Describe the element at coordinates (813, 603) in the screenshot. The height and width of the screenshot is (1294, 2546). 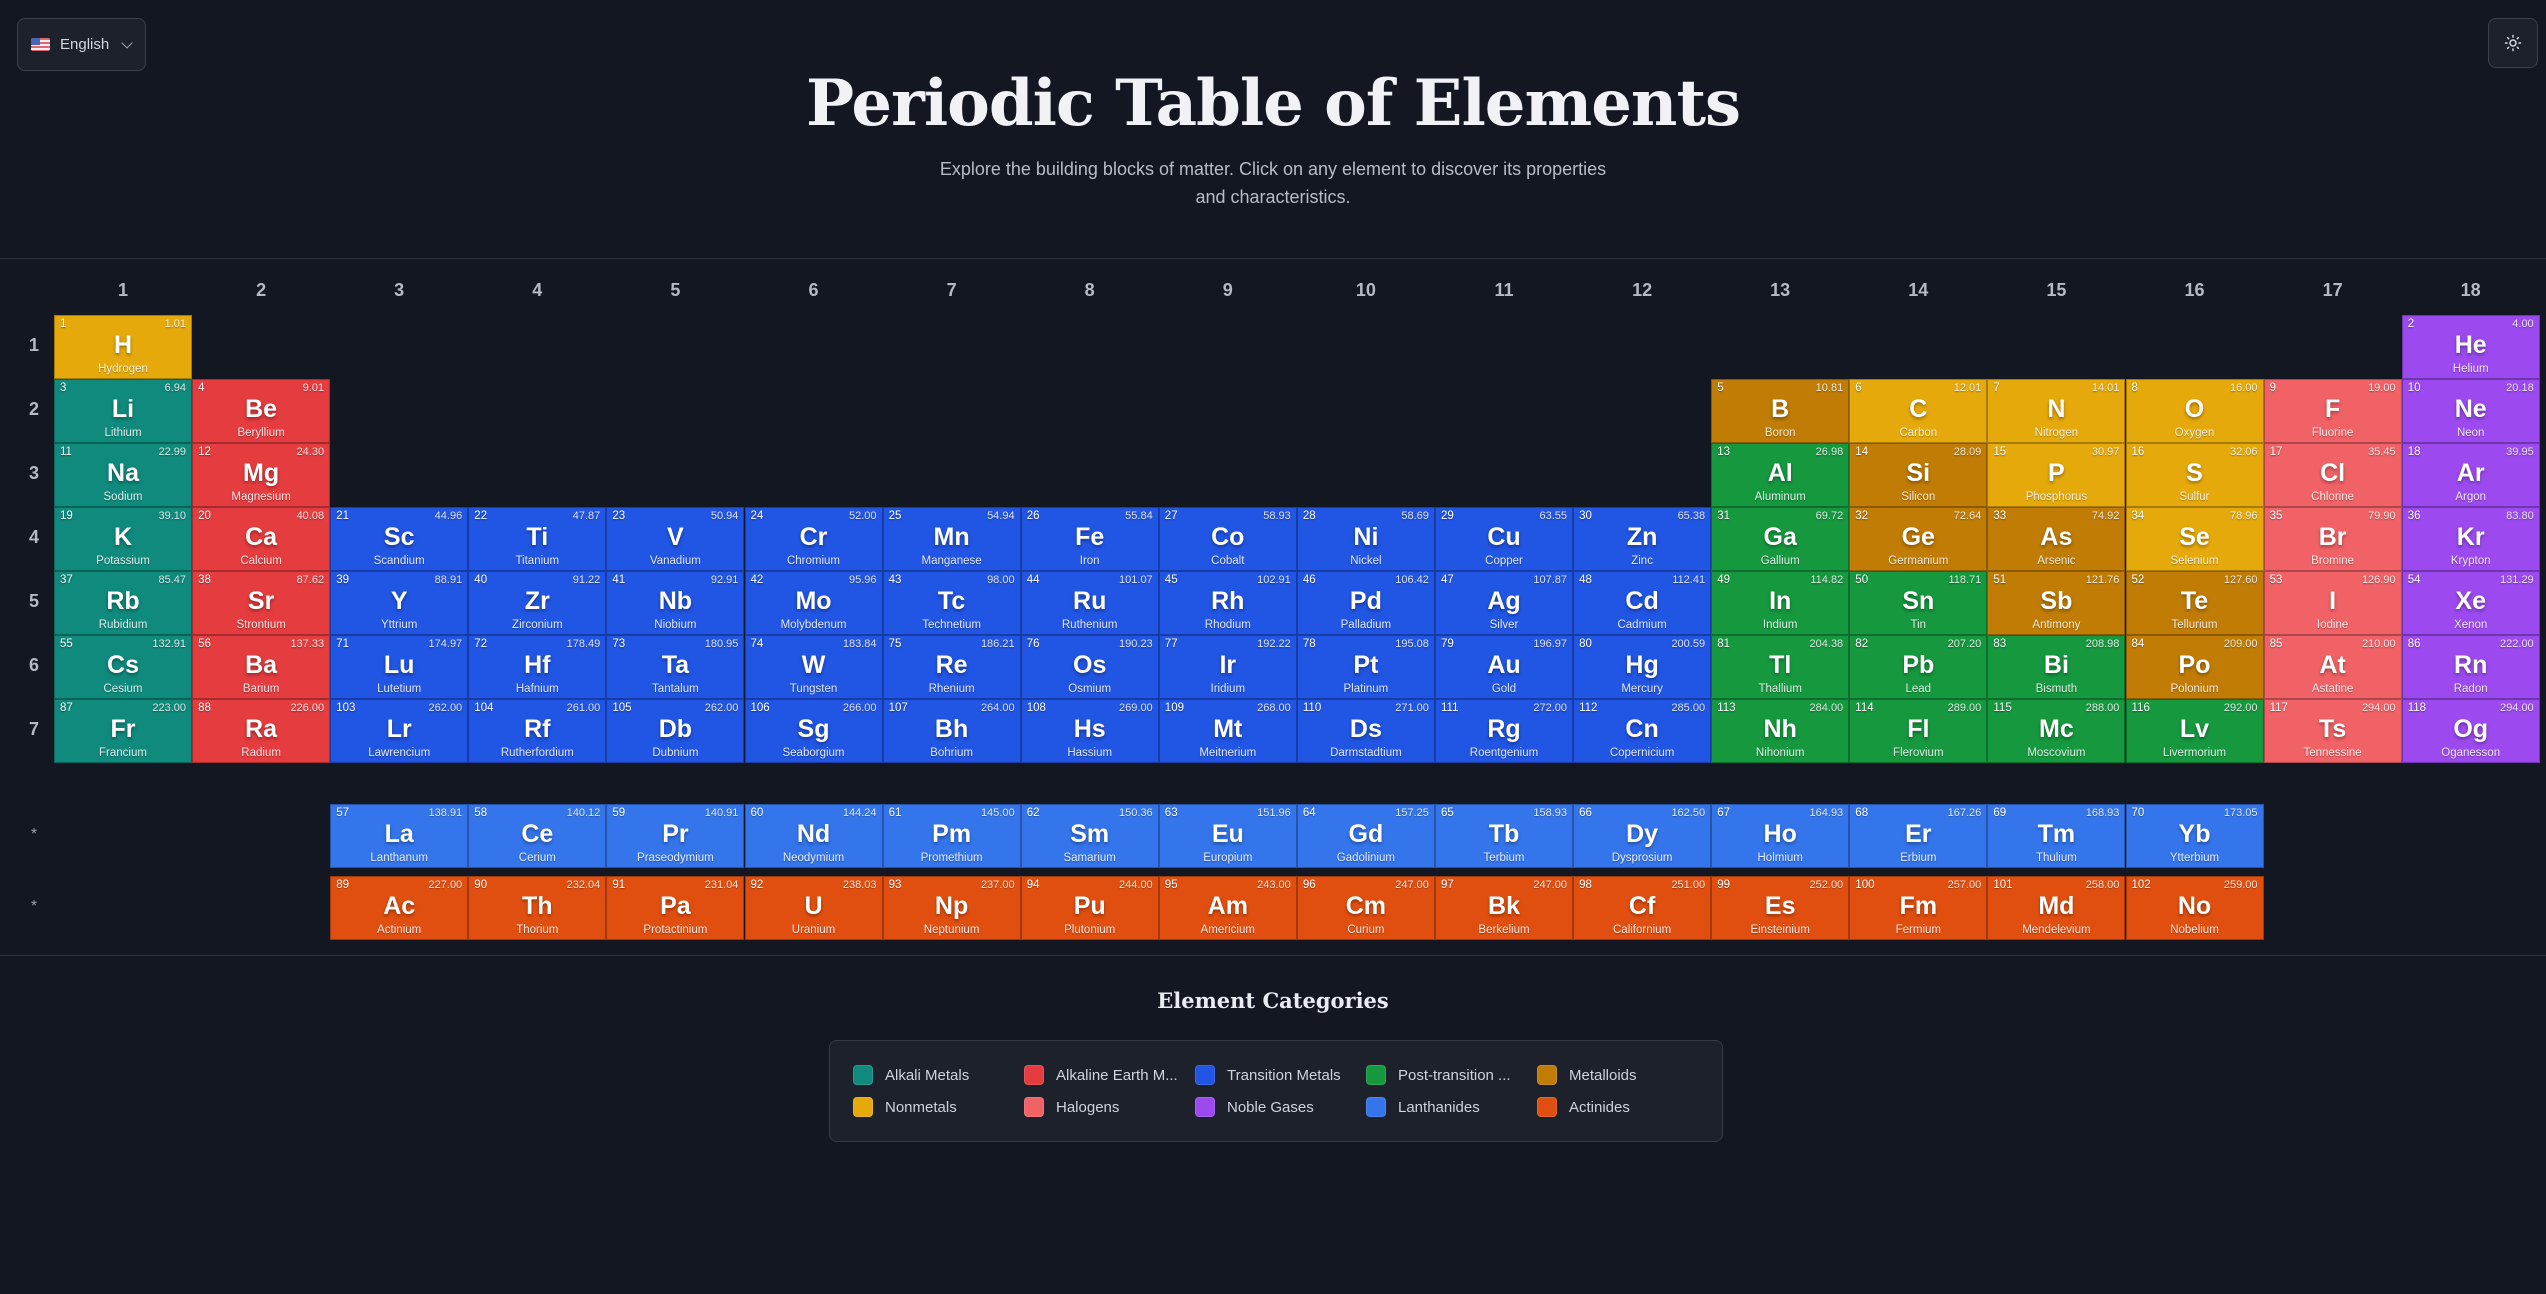
I see `element-cell-molybdenum: 42 95.96 Mo Molybdenum` at that location.